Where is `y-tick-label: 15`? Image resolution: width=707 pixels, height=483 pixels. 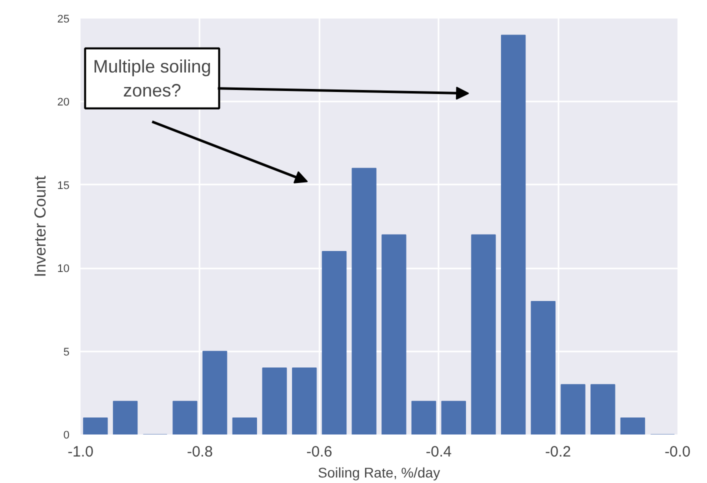 y-tick-label: 15 is located at coordinates (63, 186).